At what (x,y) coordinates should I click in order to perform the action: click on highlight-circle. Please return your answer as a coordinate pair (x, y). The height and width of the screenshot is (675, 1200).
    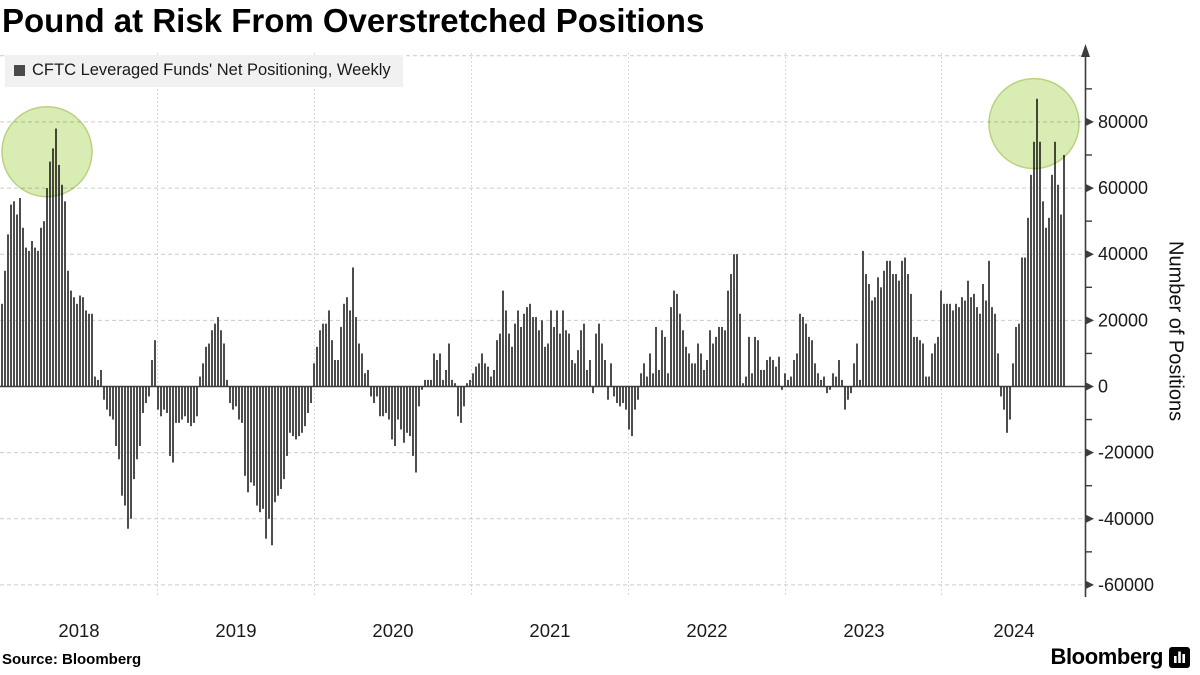
    Looking at the image, I should click on (1034, 123).